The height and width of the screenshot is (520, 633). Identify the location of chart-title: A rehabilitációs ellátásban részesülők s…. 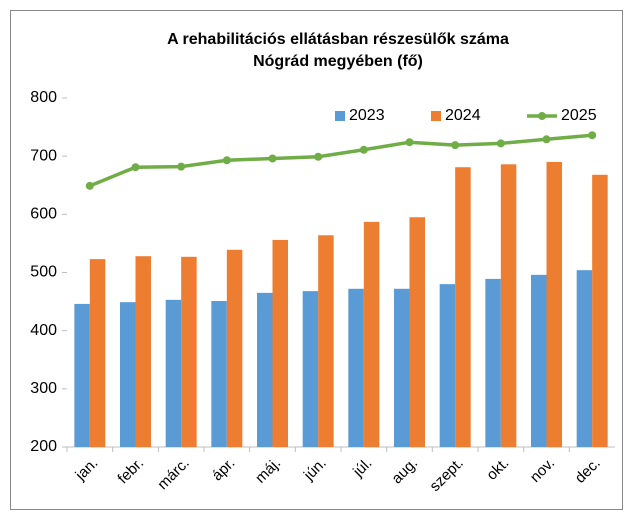
(338, 39).